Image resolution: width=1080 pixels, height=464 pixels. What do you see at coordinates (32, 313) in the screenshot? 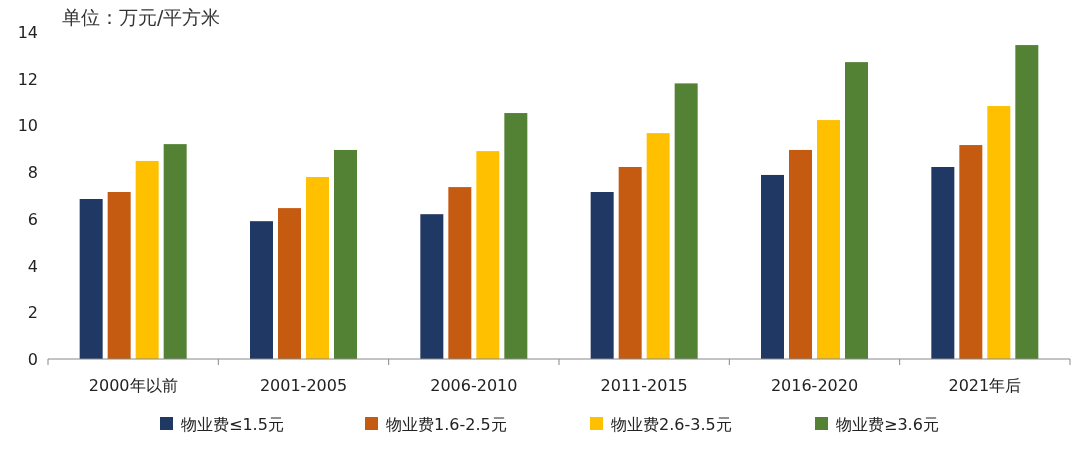
I see `y-tick-label: 2` at bounding box center [32, 313].